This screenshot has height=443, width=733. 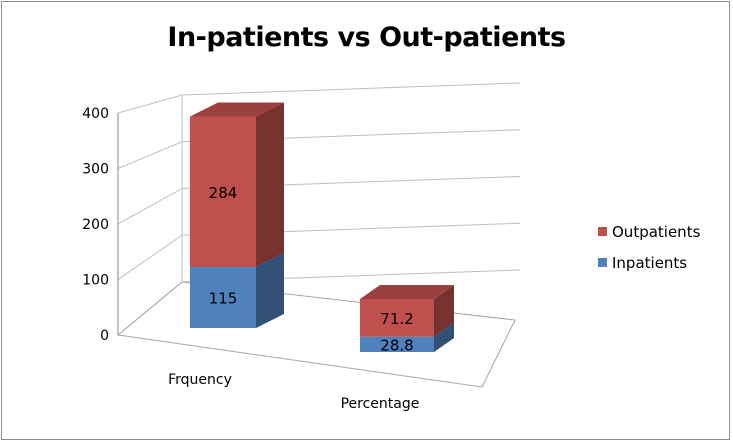 What do you see at coordinates (95, 114) in the screenshot?
I see `y-tick-label: 400` at bounding box center [95, 114].